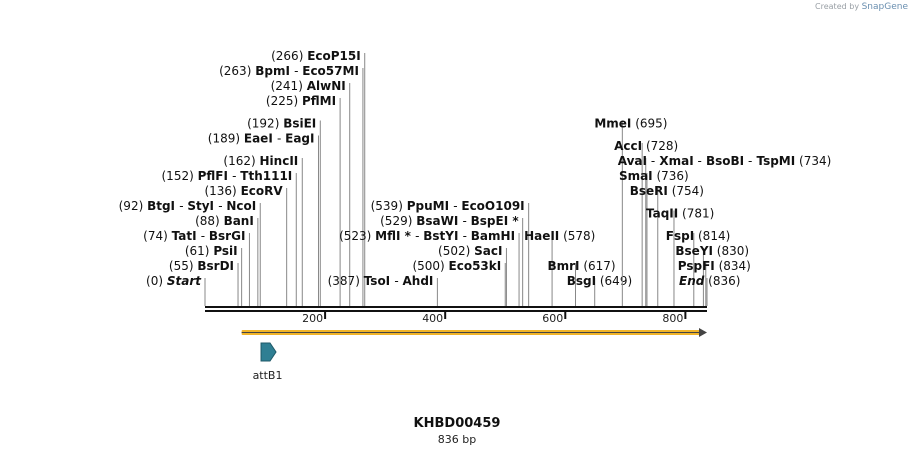 The image size is (914, 456). I want to click on site-label-ecop15i: (266) EcoP15I, so click(316, 56).